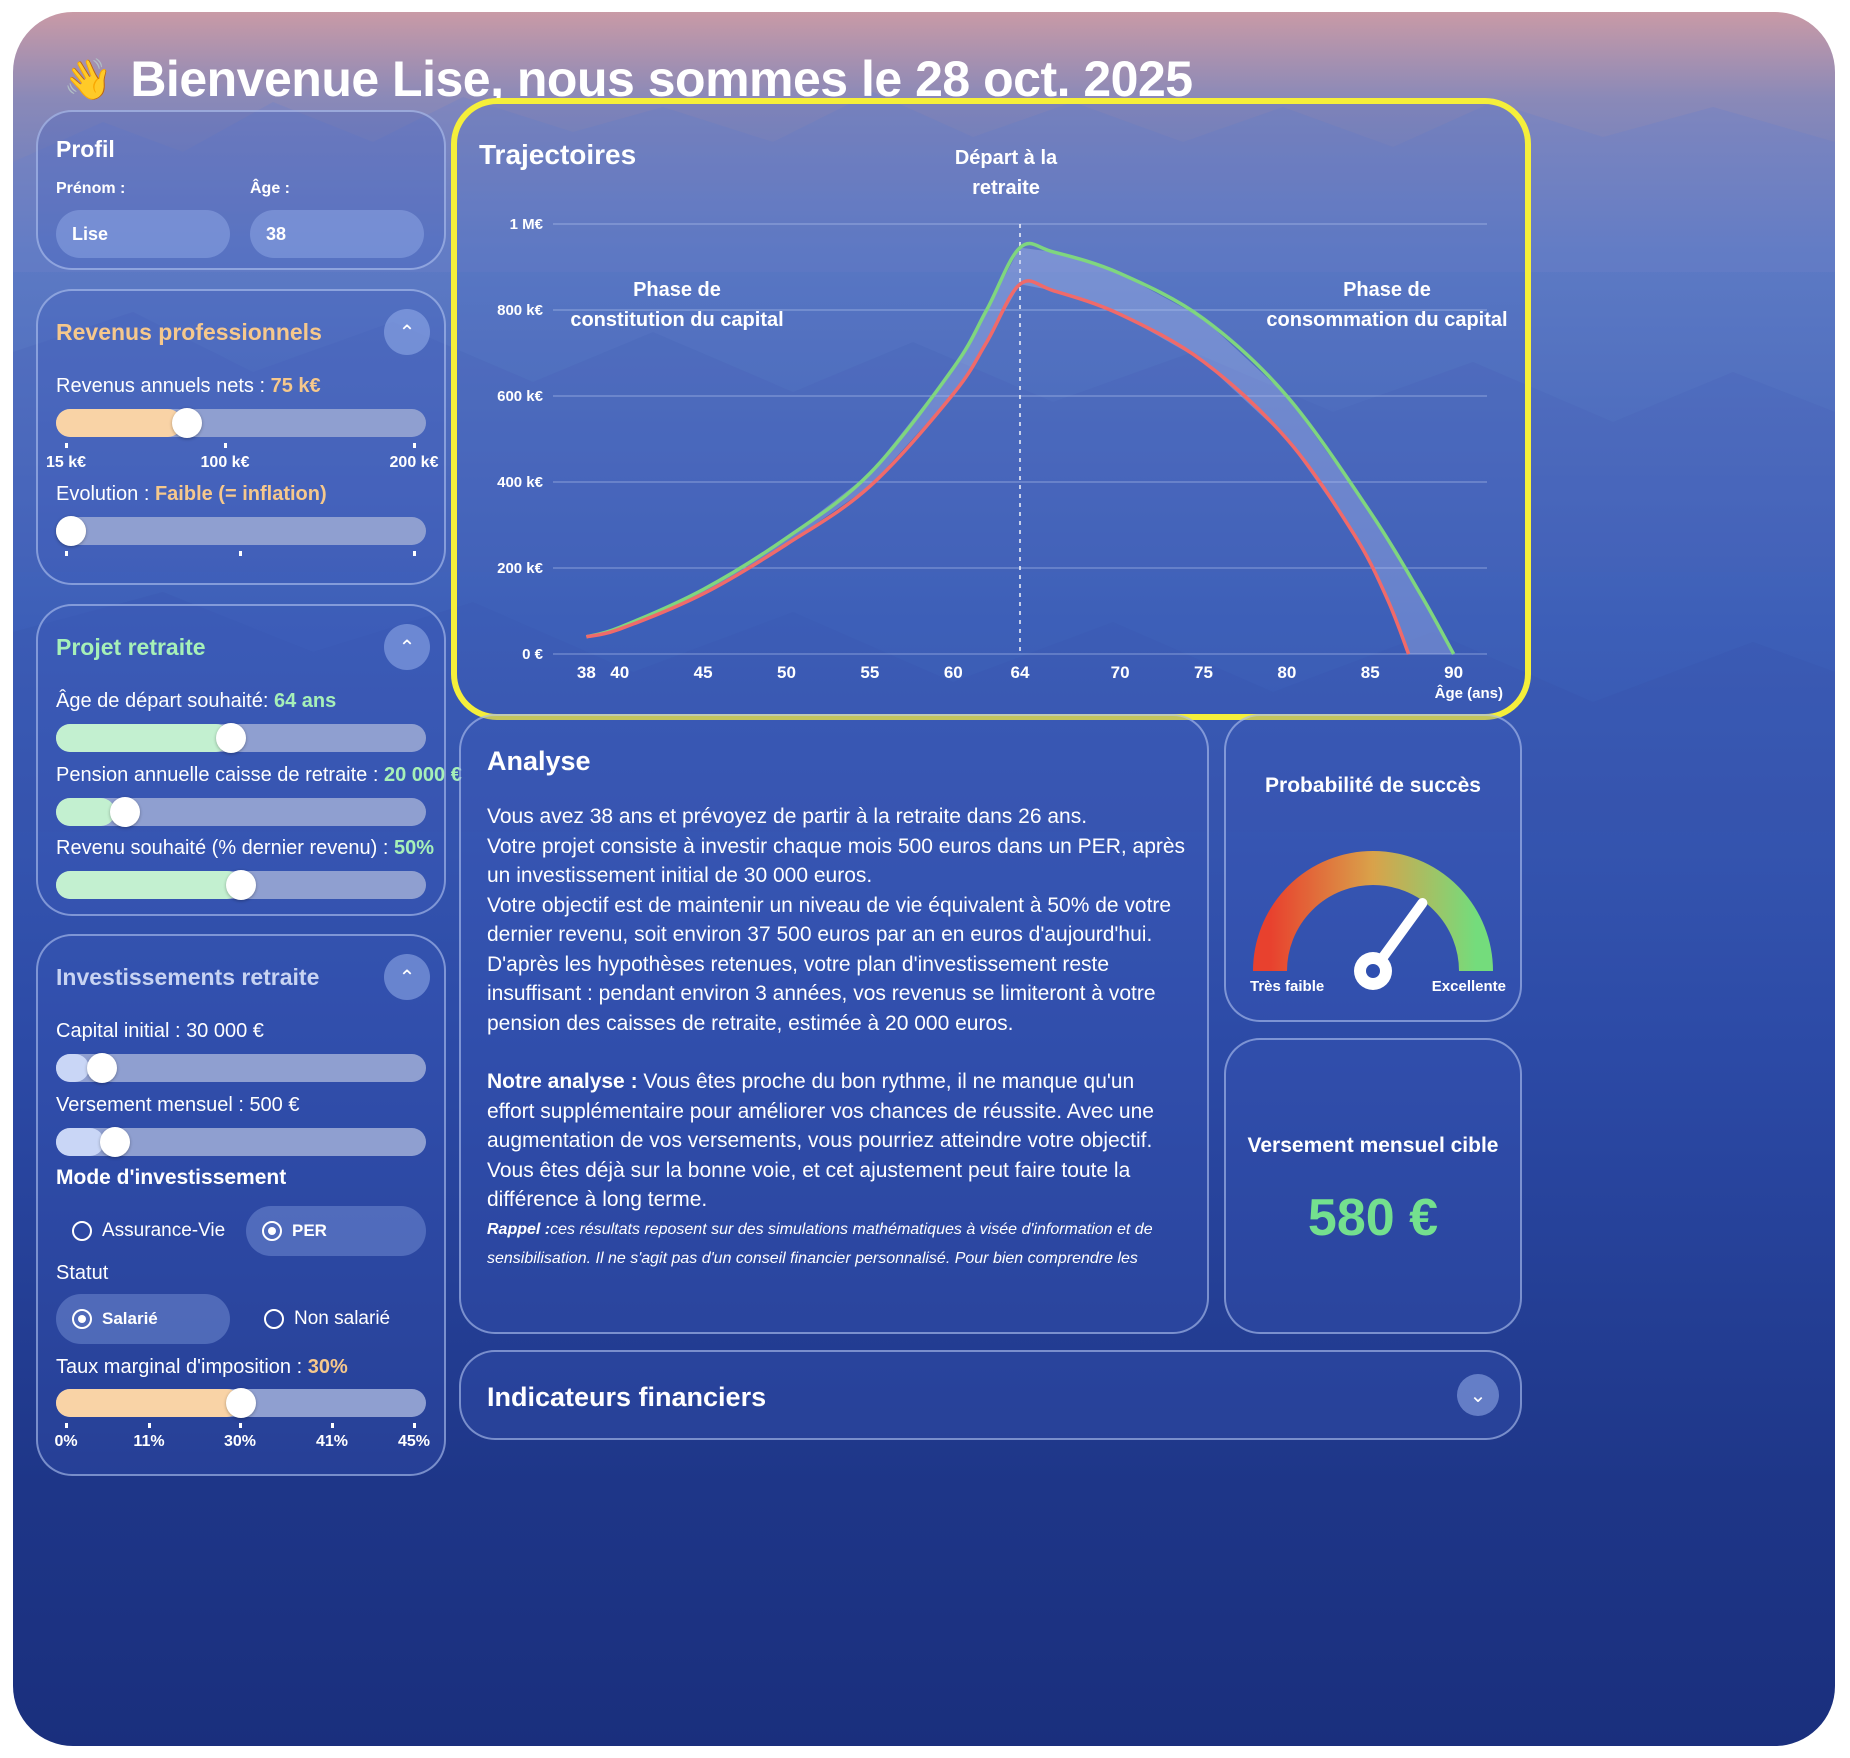 The height and width of the screenshot is (1758, 1850). I want to click on x-tick-label: 55, so click(869, 672).